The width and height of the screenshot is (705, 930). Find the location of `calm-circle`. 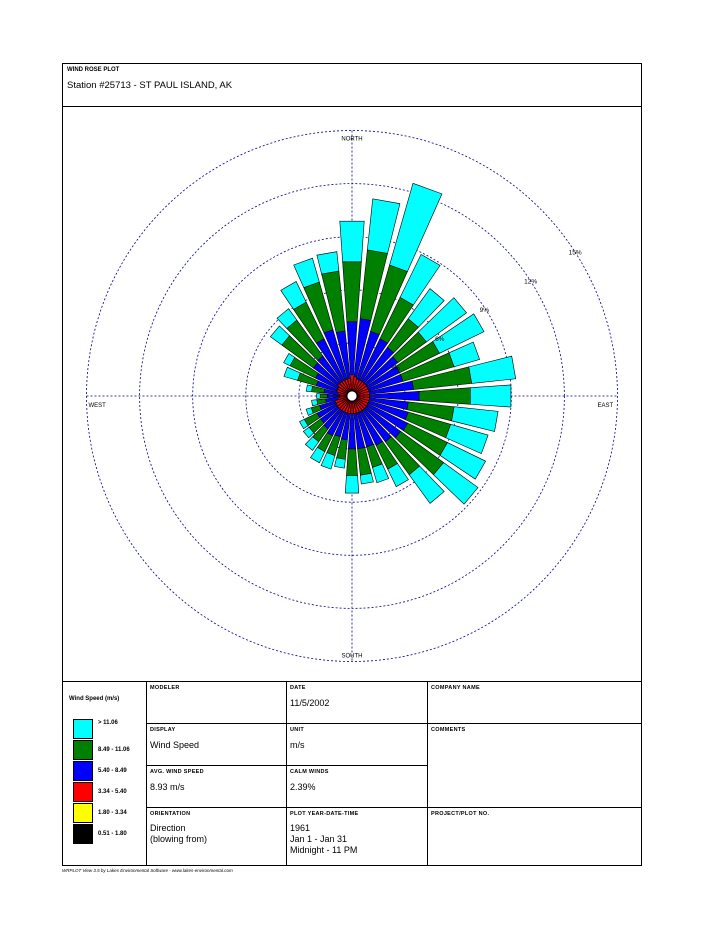

calm-circle is located at coordinates (352, 396).